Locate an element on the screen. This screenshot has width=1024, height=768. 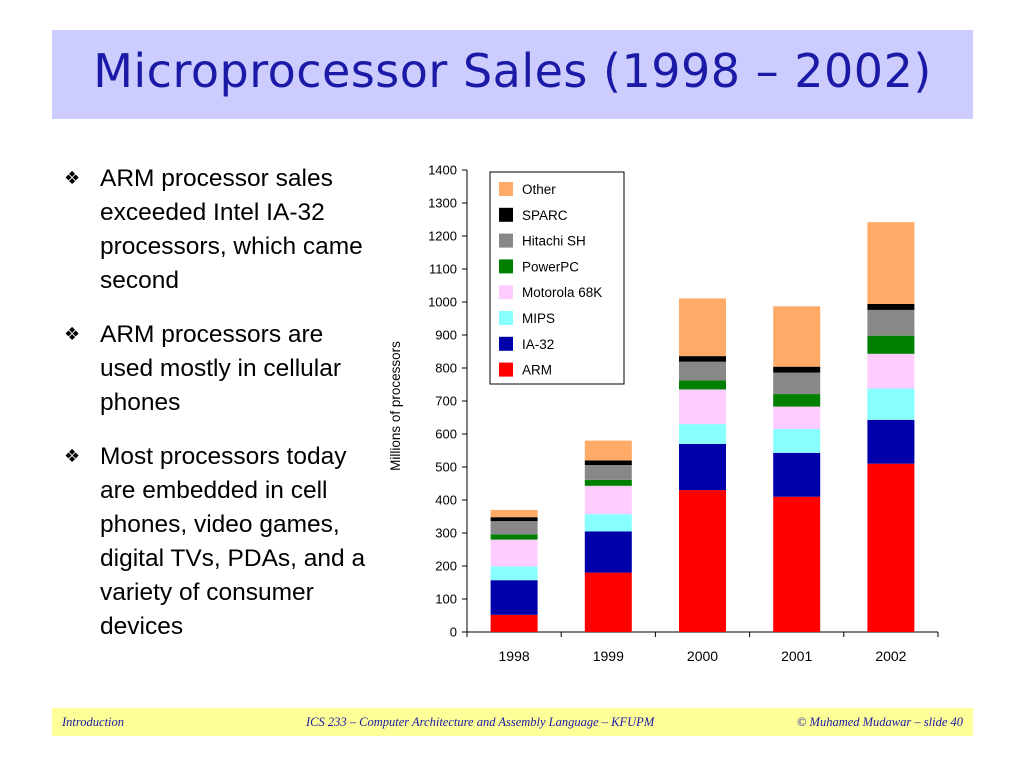
y-tick-label: 600 is located at coordinates (446, 434).